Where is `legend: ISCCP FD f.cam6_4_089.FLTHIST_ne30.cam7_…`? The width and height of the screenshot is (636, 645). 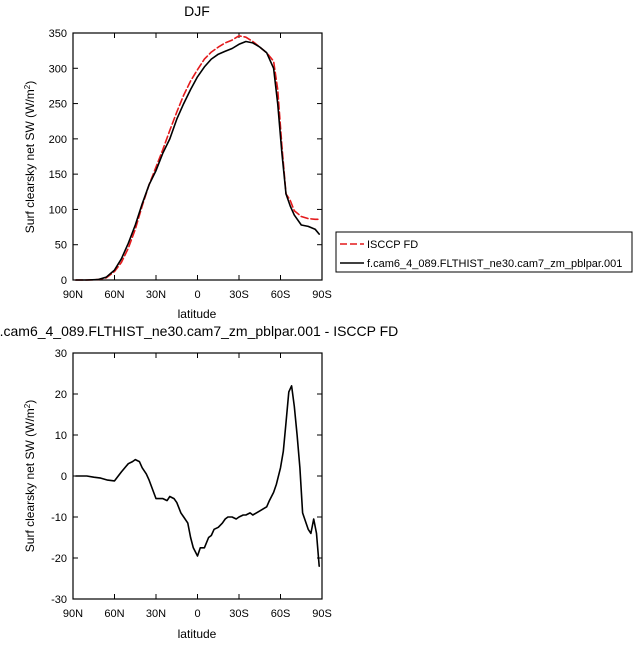 legend: ISCCP FD f.cam6_4_089.FLTHIST_ne30.cam7_… is located at coordinates (484, 252).